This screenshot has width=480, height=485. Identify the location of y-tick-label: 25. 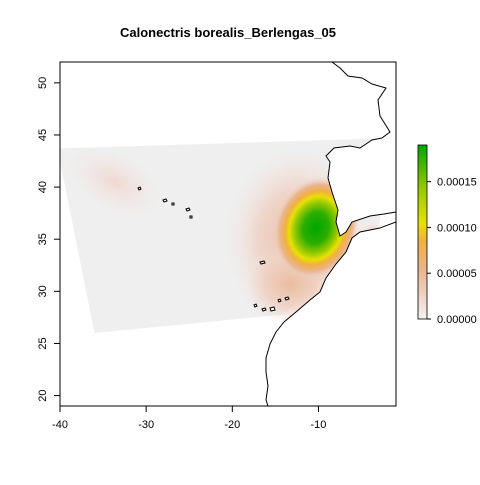
(43, 343).